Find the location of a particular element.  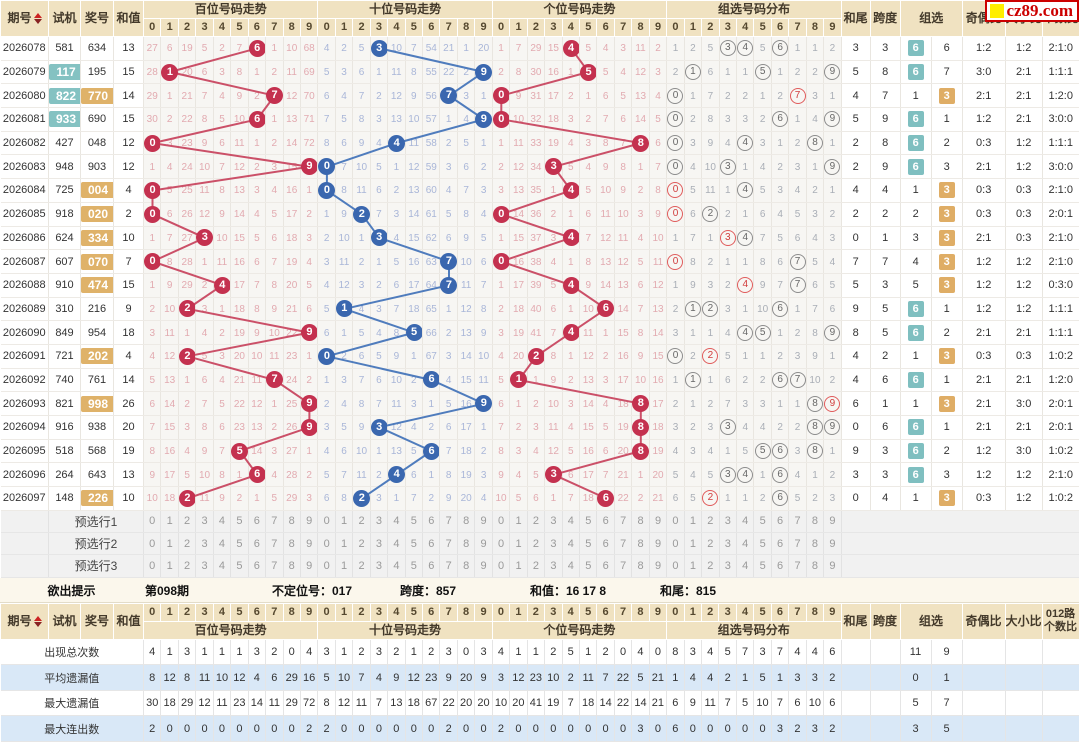

b-header-issue: 期号 is located at coordinates (25, 621).